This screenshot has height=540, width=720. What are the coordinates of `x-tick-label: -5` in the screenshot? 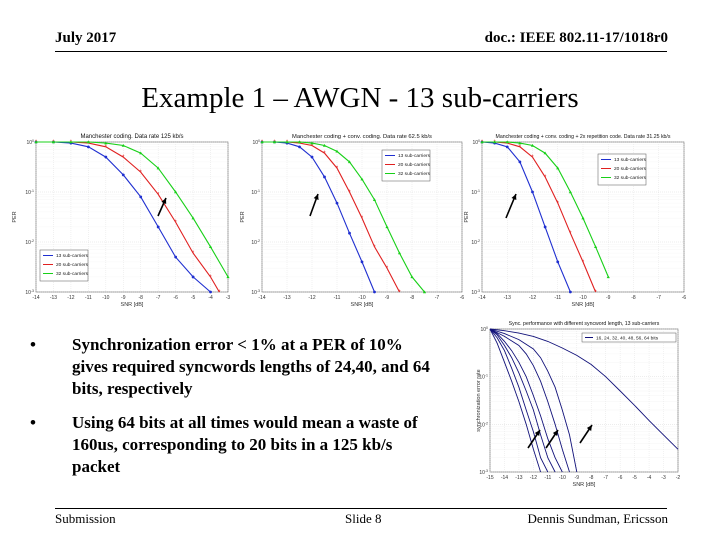 It's located at (193, 298).